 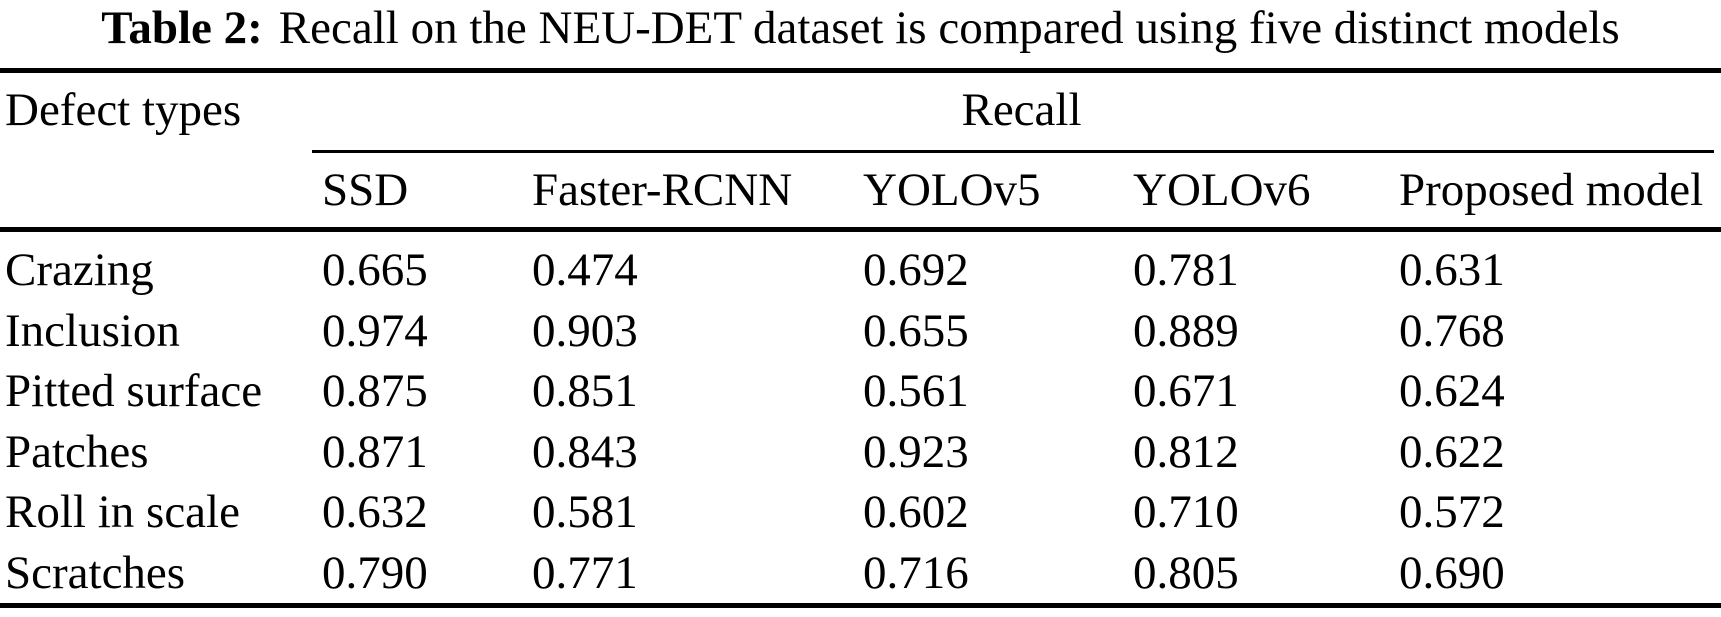 What do you see at coordinates (585, 391) in the screenshot?
I see `recall-value-cell: 0.851` at bounding box center [585, 391].